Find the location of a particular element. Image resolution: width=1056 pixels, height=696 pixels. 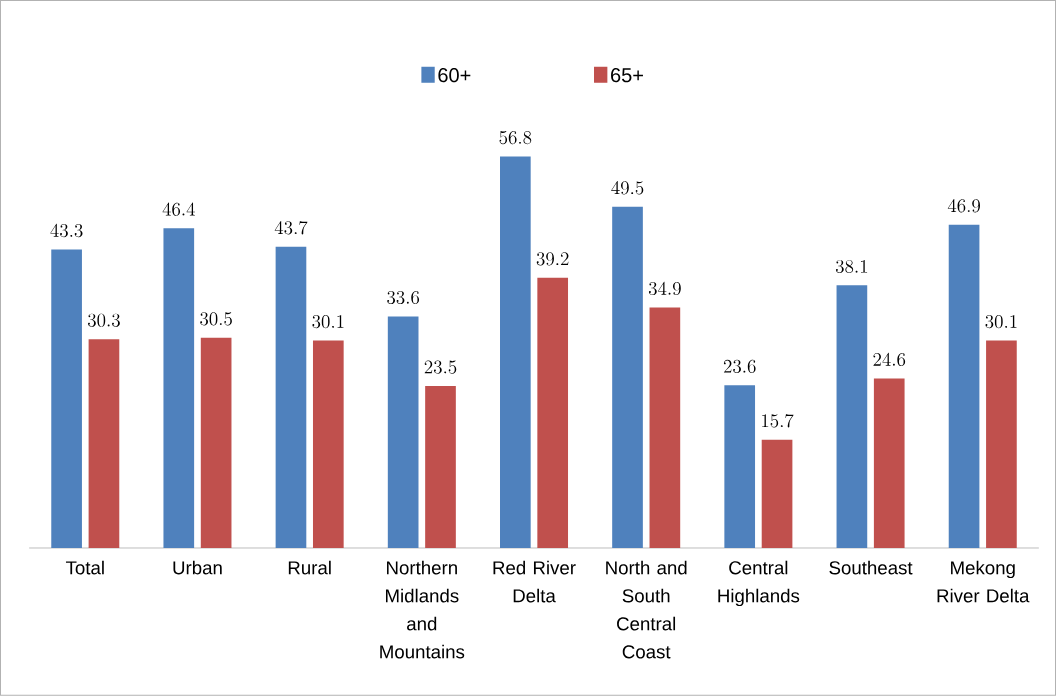

data-label: 30.3 is located at coordinates (104, 320).